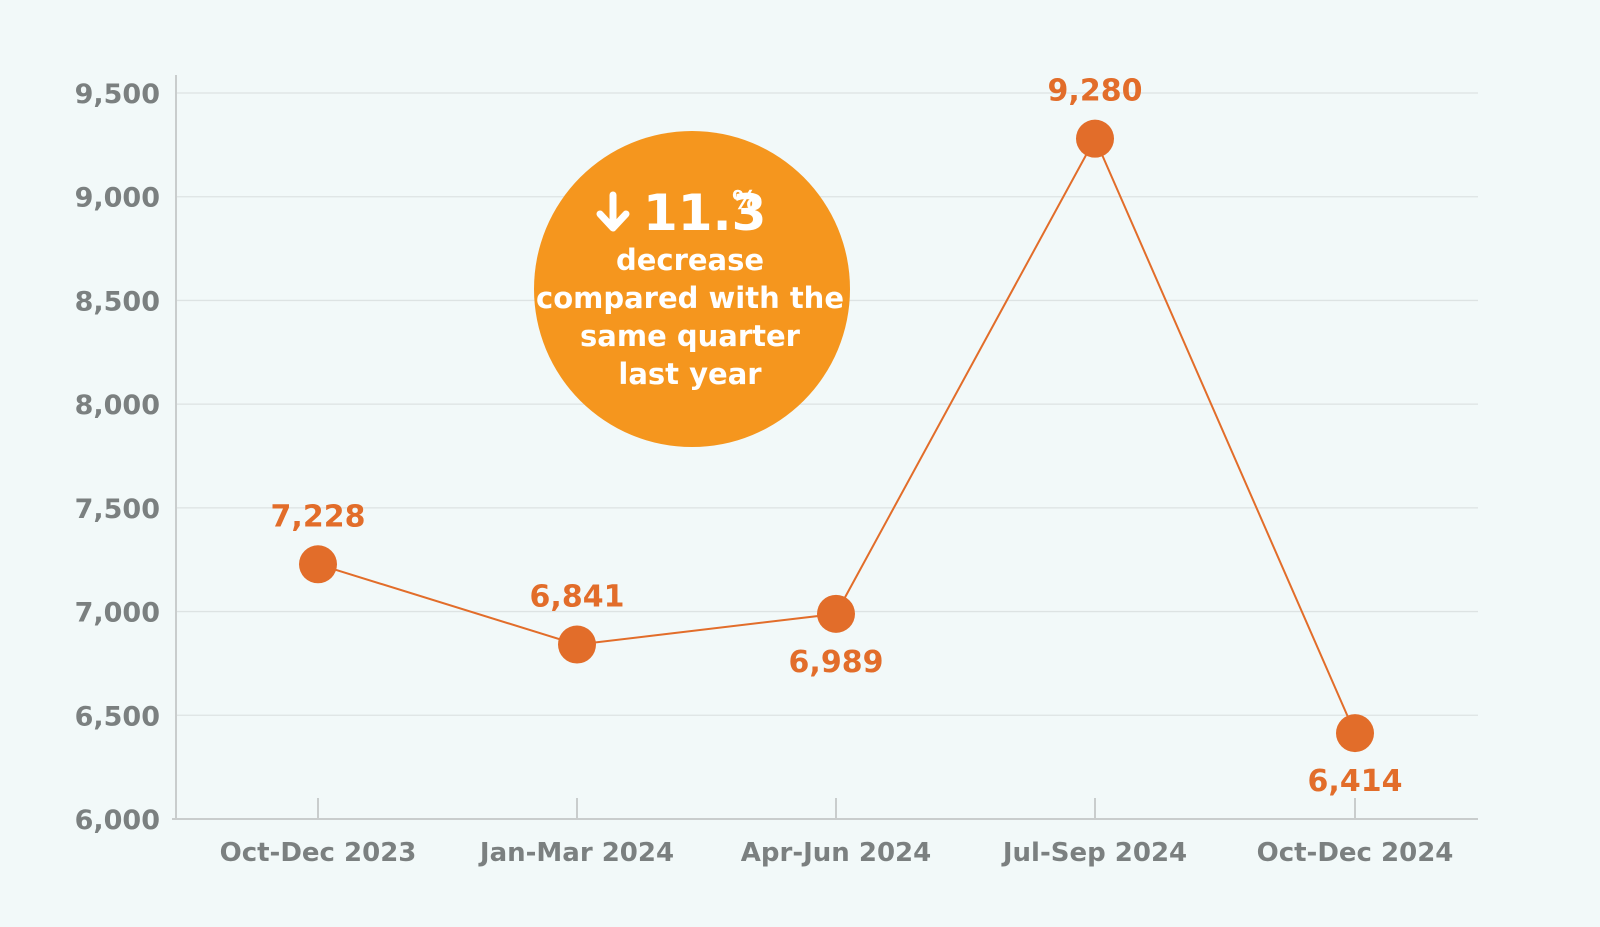 The height and width of the screenshot is (927, 1600). I want to click on y-tick-label: 9,500, so click(117, 94).